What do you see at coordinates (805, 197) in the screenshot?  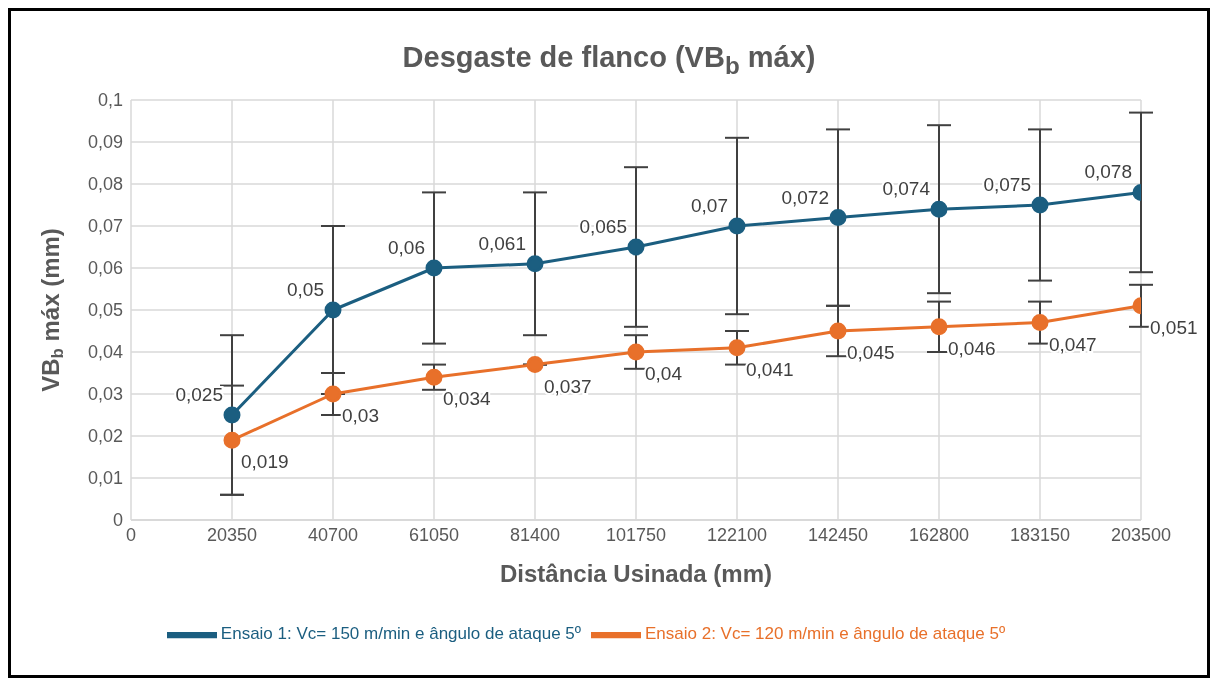 I see `data-label: 0,072` at bounding box center [805, 197].